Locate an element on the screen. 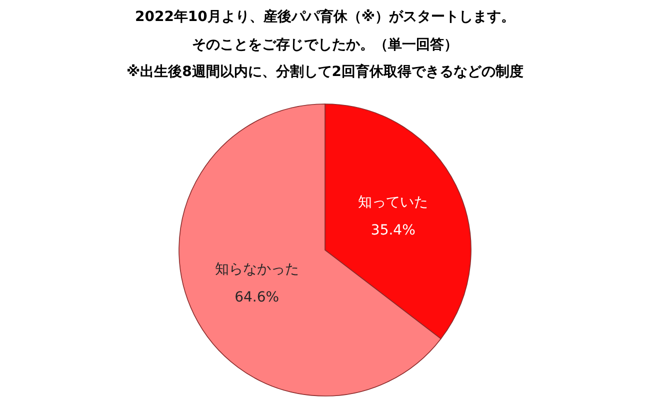 The height and width of the screenshot is (409, 650). chart-title: 2022年10月より、産後パパ育休（※）がスタートします。 is located at coordinates (325, 16).